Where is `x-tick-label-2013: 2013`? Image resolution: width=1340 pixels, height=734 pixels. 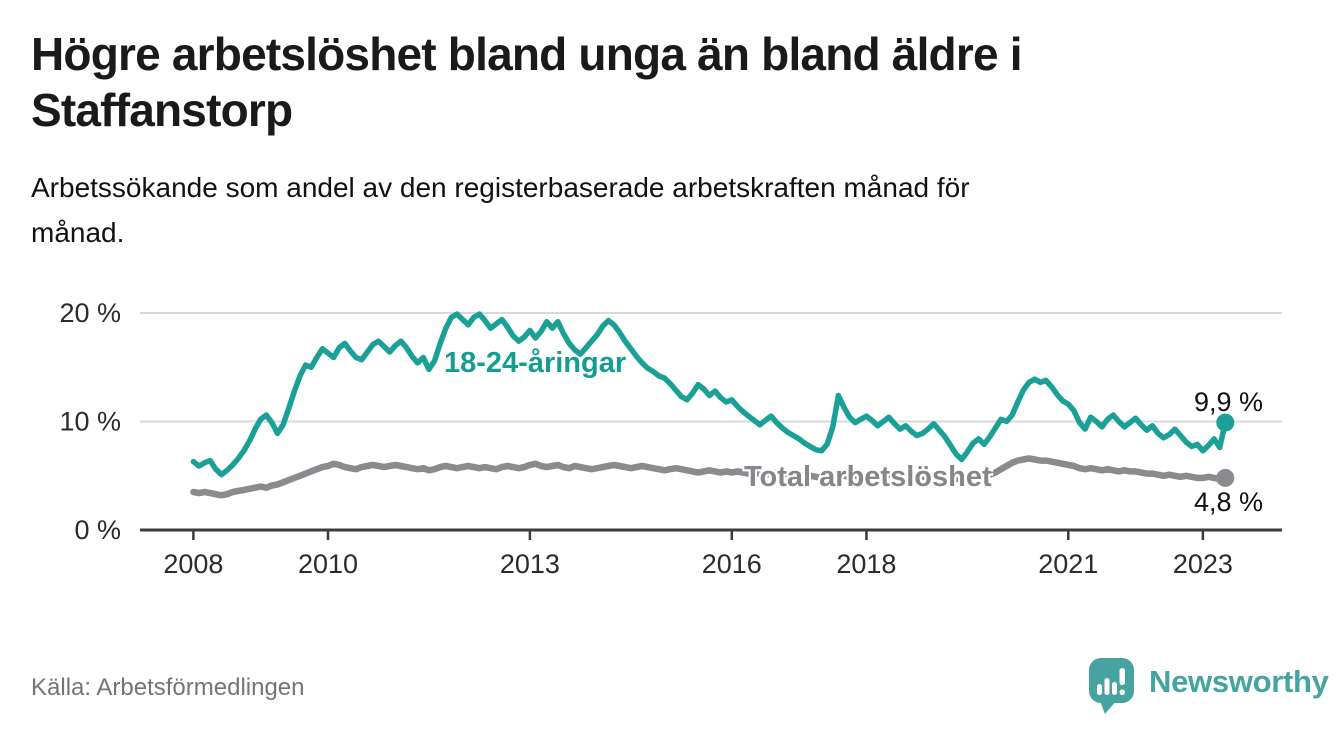 x-tick-label-2013: 2013 is located at coordinates (530, 564).